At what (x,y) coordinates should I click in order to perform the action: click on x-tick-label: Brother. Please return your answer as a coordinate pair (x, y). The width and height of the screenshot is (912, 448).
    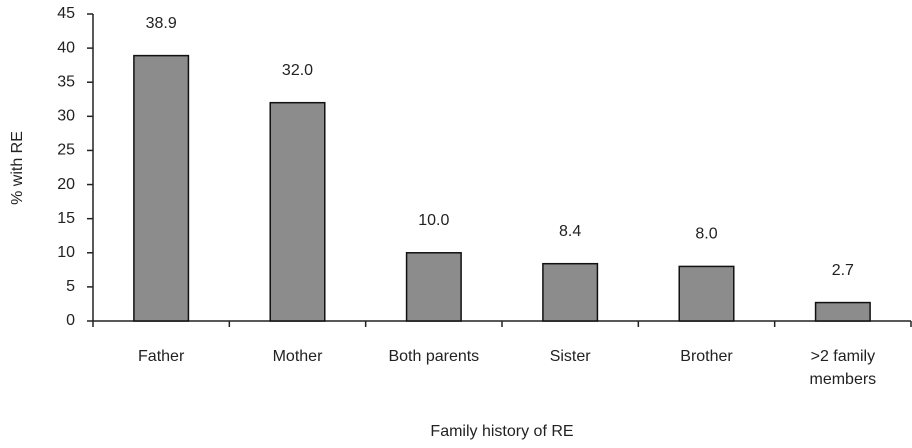
    Looking at the image, I should click on (706, 356).